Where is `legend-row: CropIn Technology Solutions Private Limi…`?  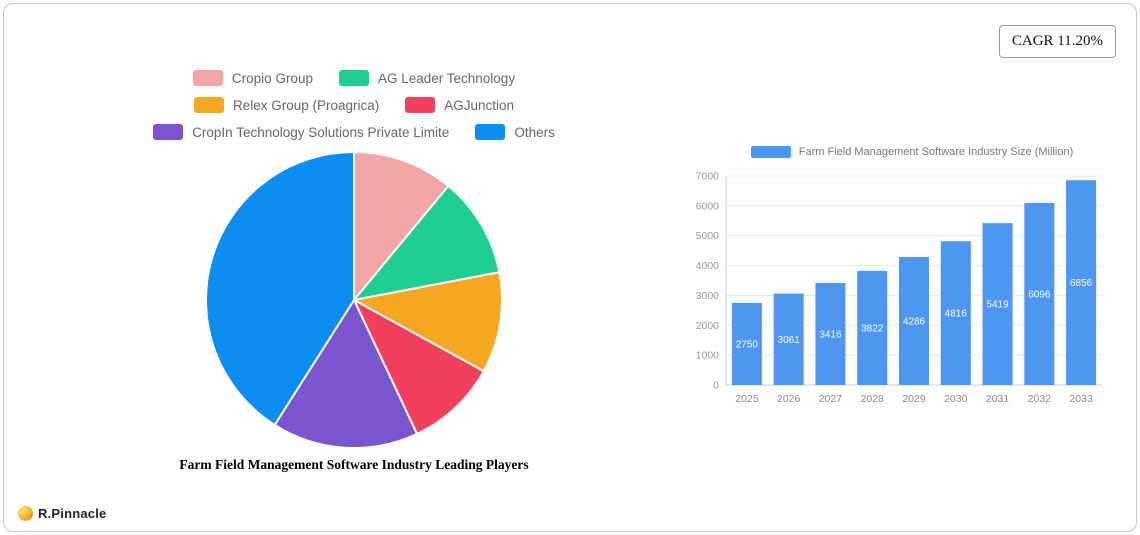 legend-row: CropIn Technology Solutions Private Limi… is located at coordinates (354, 132).